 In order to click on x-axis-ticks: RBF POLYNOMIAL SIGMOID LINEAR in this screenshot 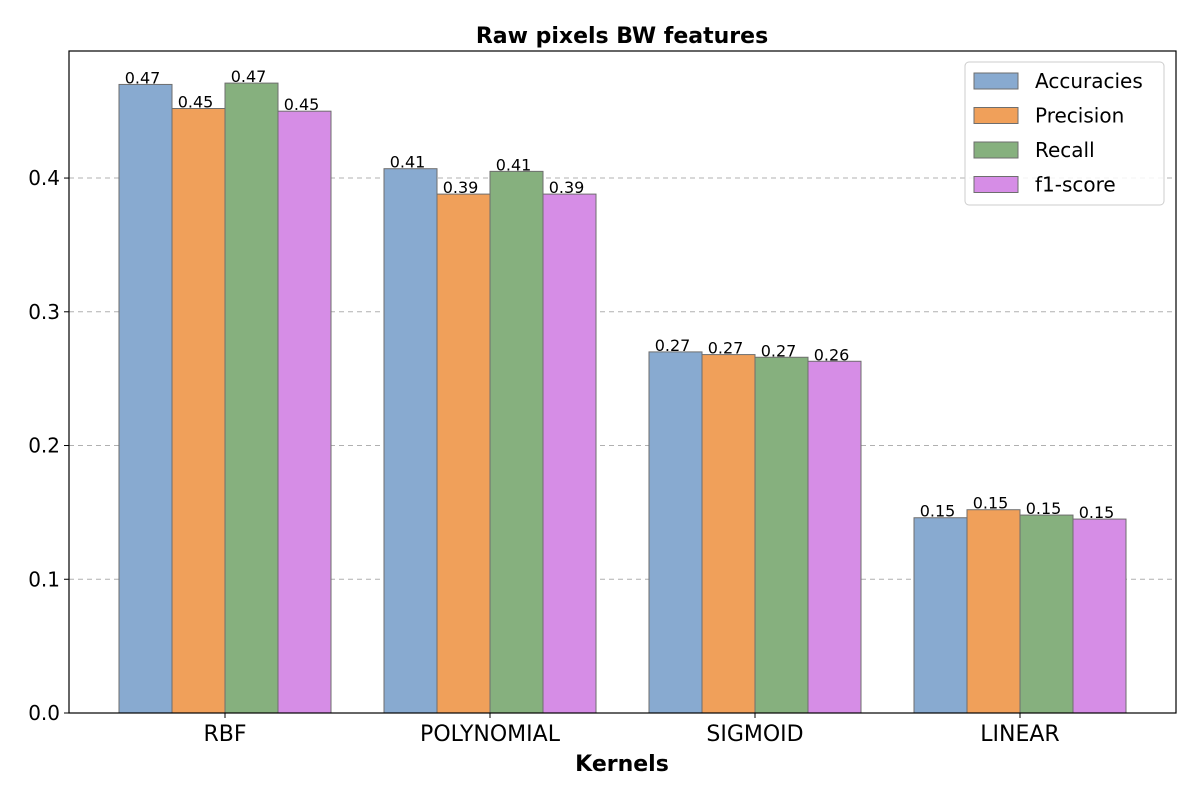, I will do `click(631, 730)`.